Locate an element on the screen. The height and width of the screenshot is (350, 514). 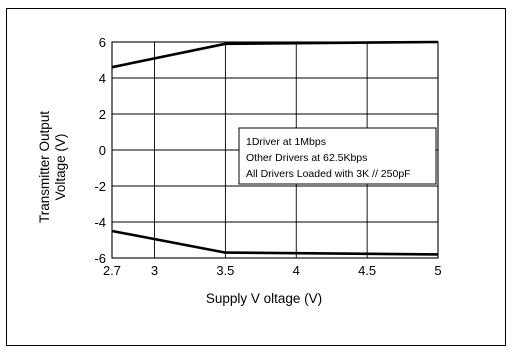
x-tick-label: 2.7 is located at coordinates (112, 270).